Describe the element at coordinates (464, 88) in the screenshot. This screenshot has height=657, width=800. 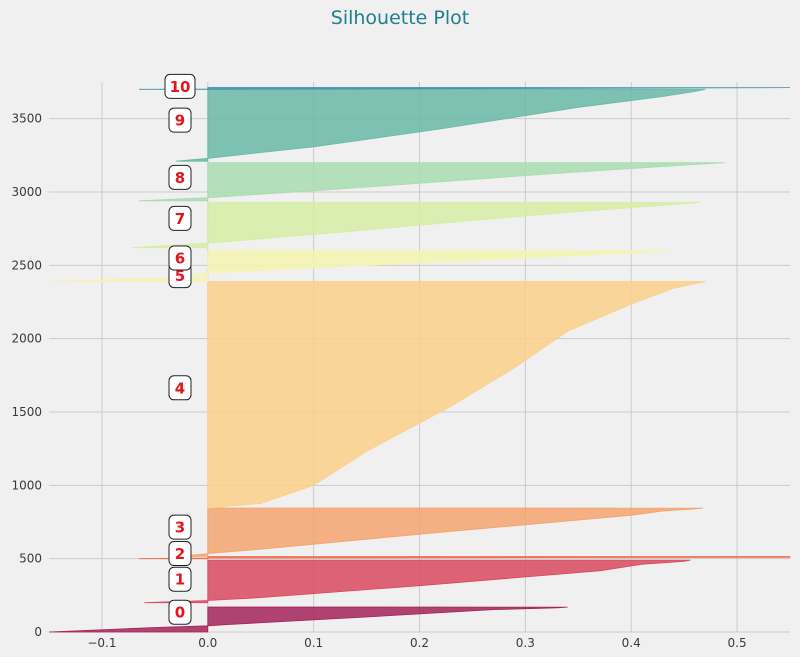
I see `cluster-10-silhouette` at that location.